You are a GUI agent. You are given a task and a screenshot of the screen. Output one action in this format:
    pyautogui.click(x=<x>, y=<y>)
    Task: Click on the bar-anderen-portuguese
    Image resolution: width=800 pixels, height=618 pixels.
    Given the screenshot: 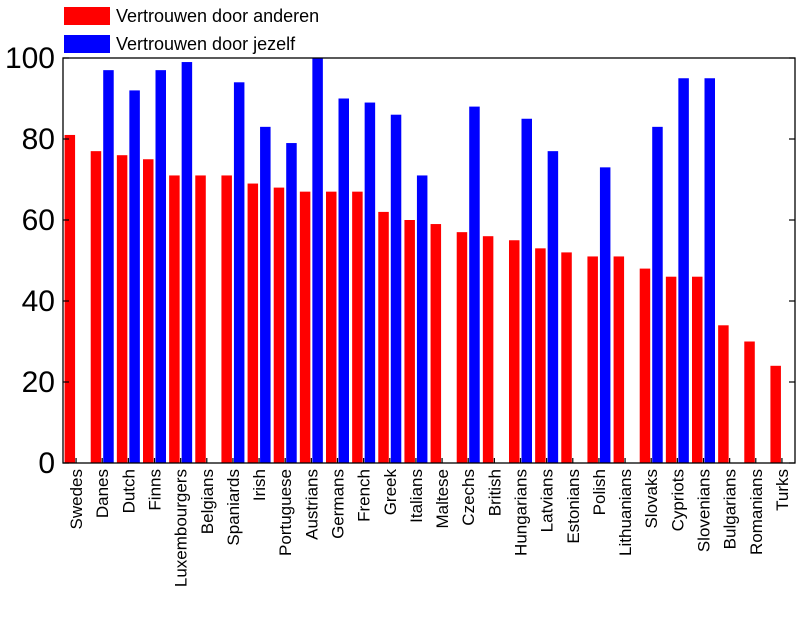 What is the action you would take?
    pyautogui.click(x=279, y=325)
    